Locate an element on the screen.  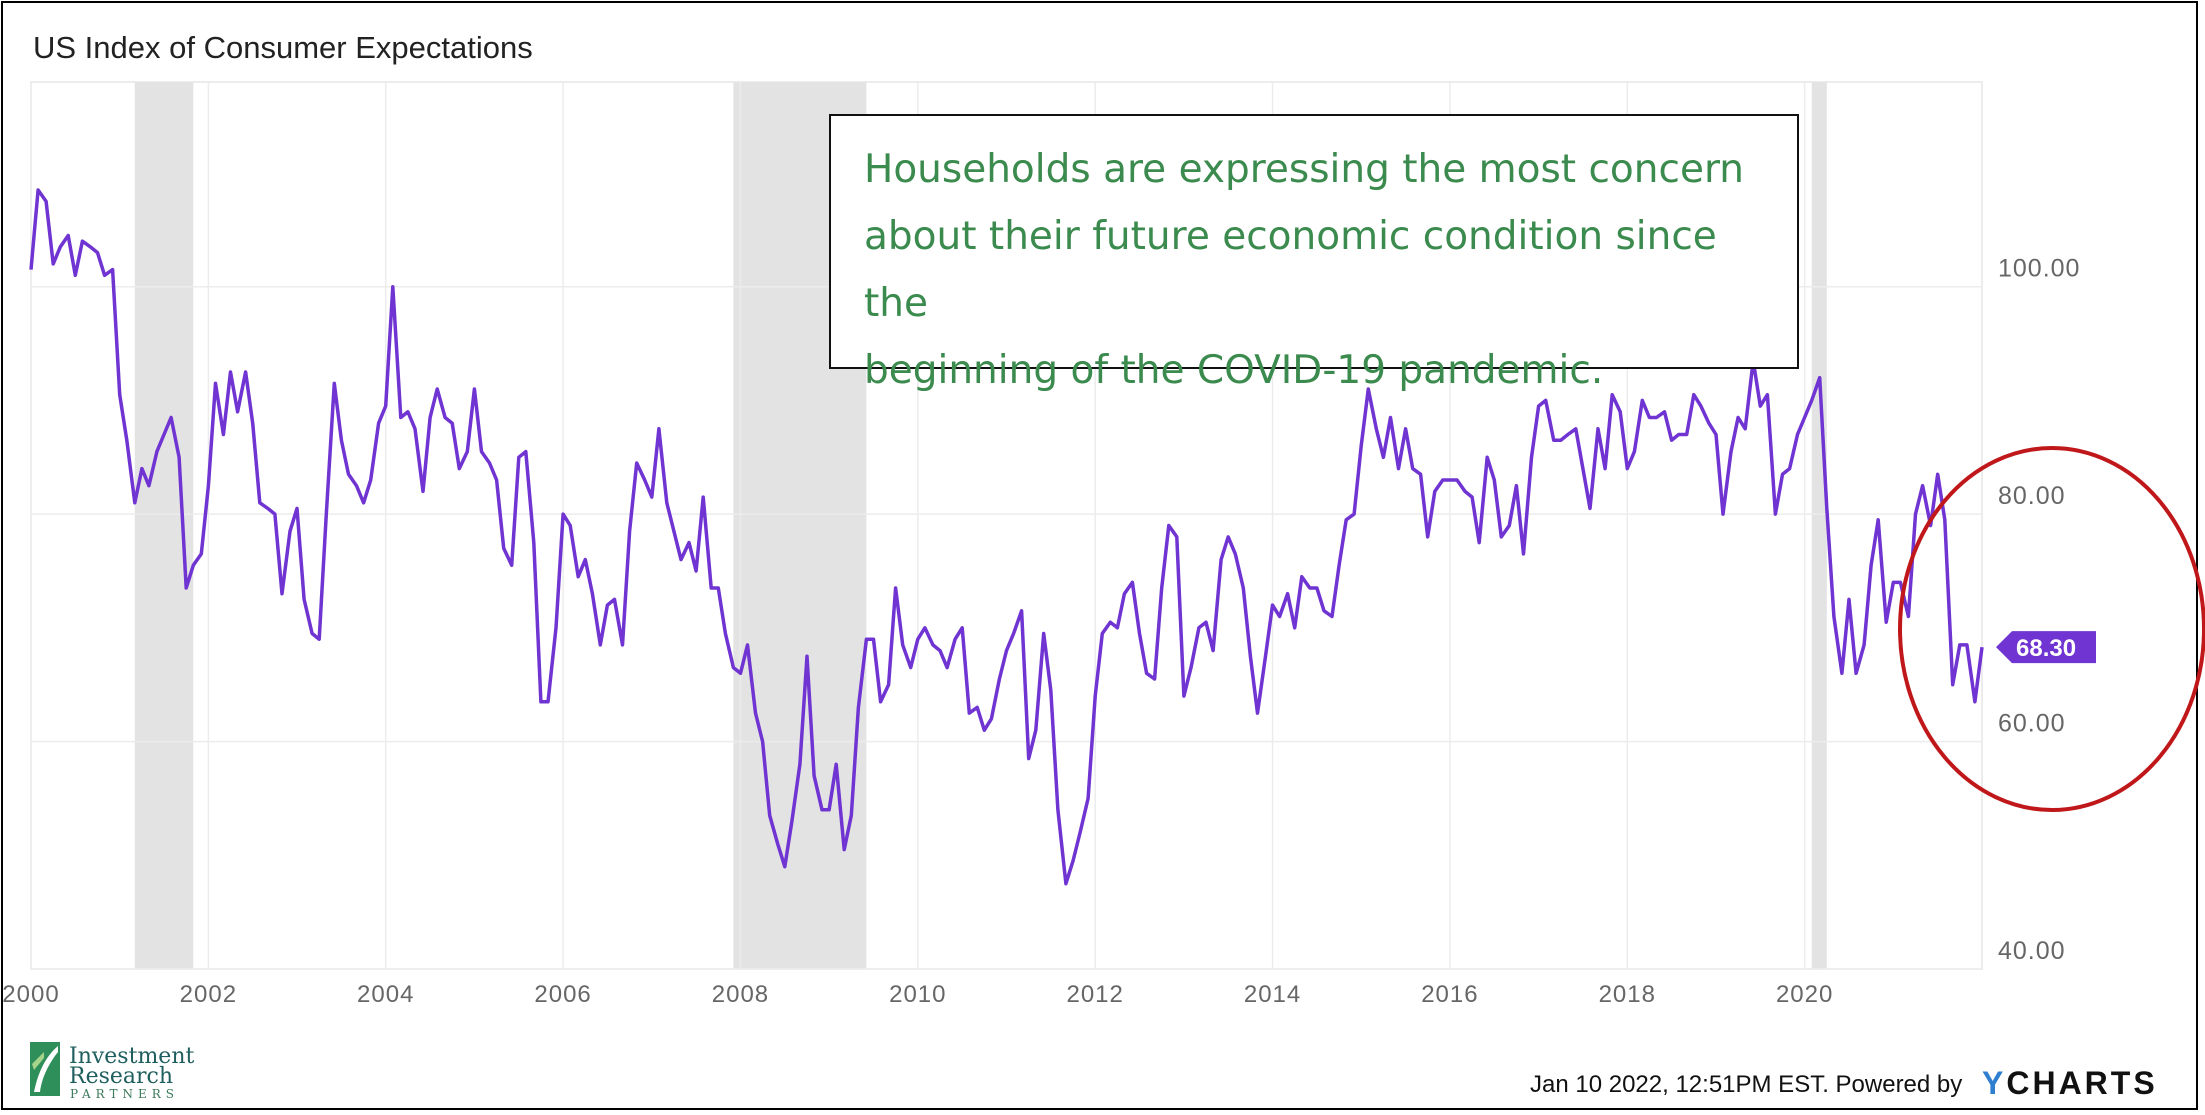
chart-title: US Index of Consumer Expectations is located at coordinates (283, 47).